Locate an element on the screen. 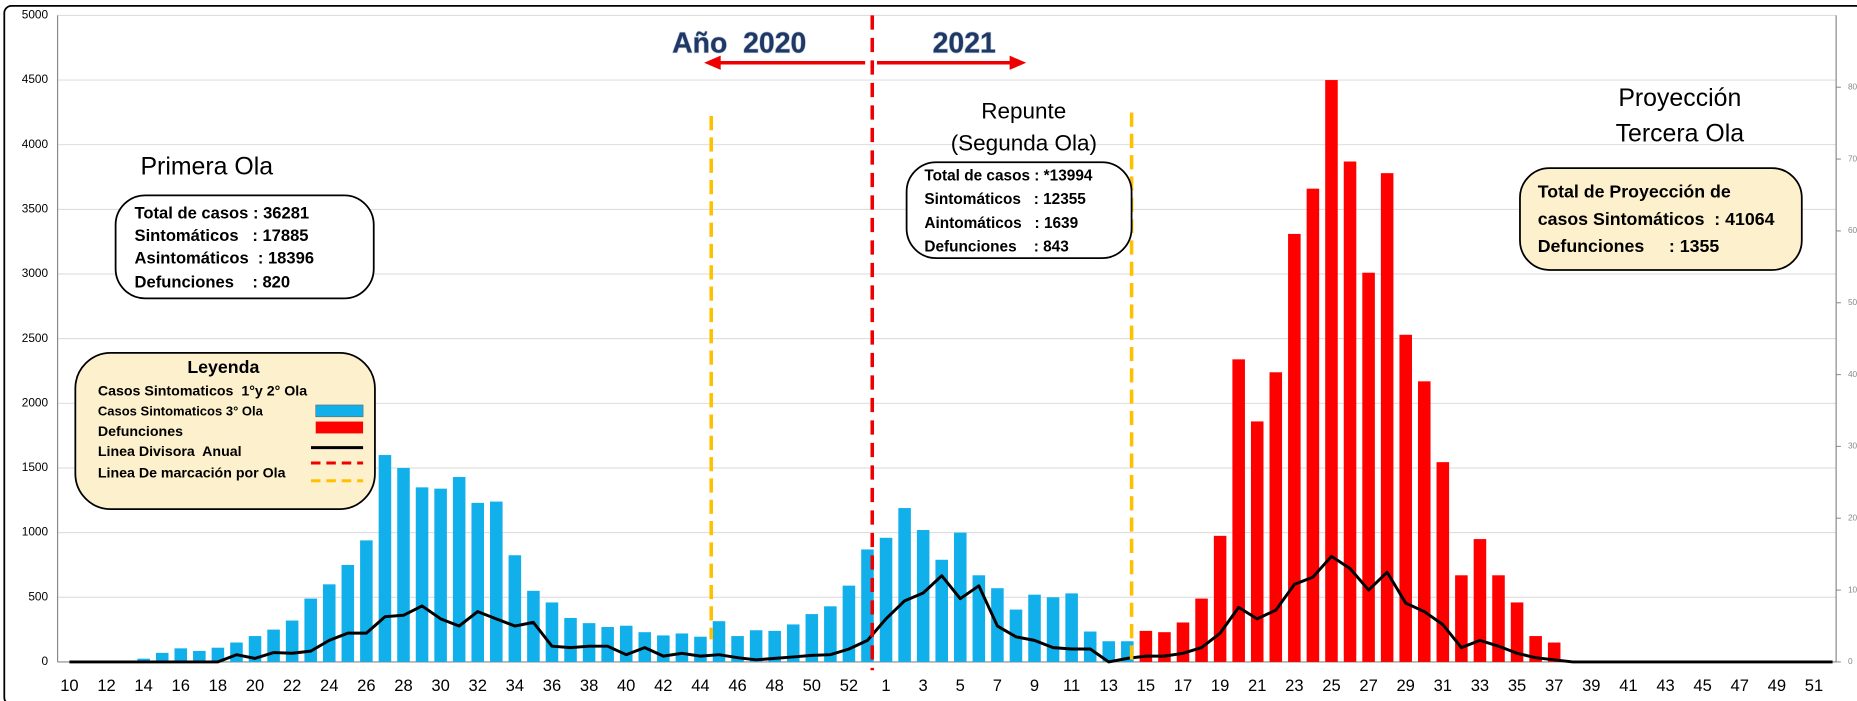  y-tick-label: 1500 is located at coordinates (35, 467).